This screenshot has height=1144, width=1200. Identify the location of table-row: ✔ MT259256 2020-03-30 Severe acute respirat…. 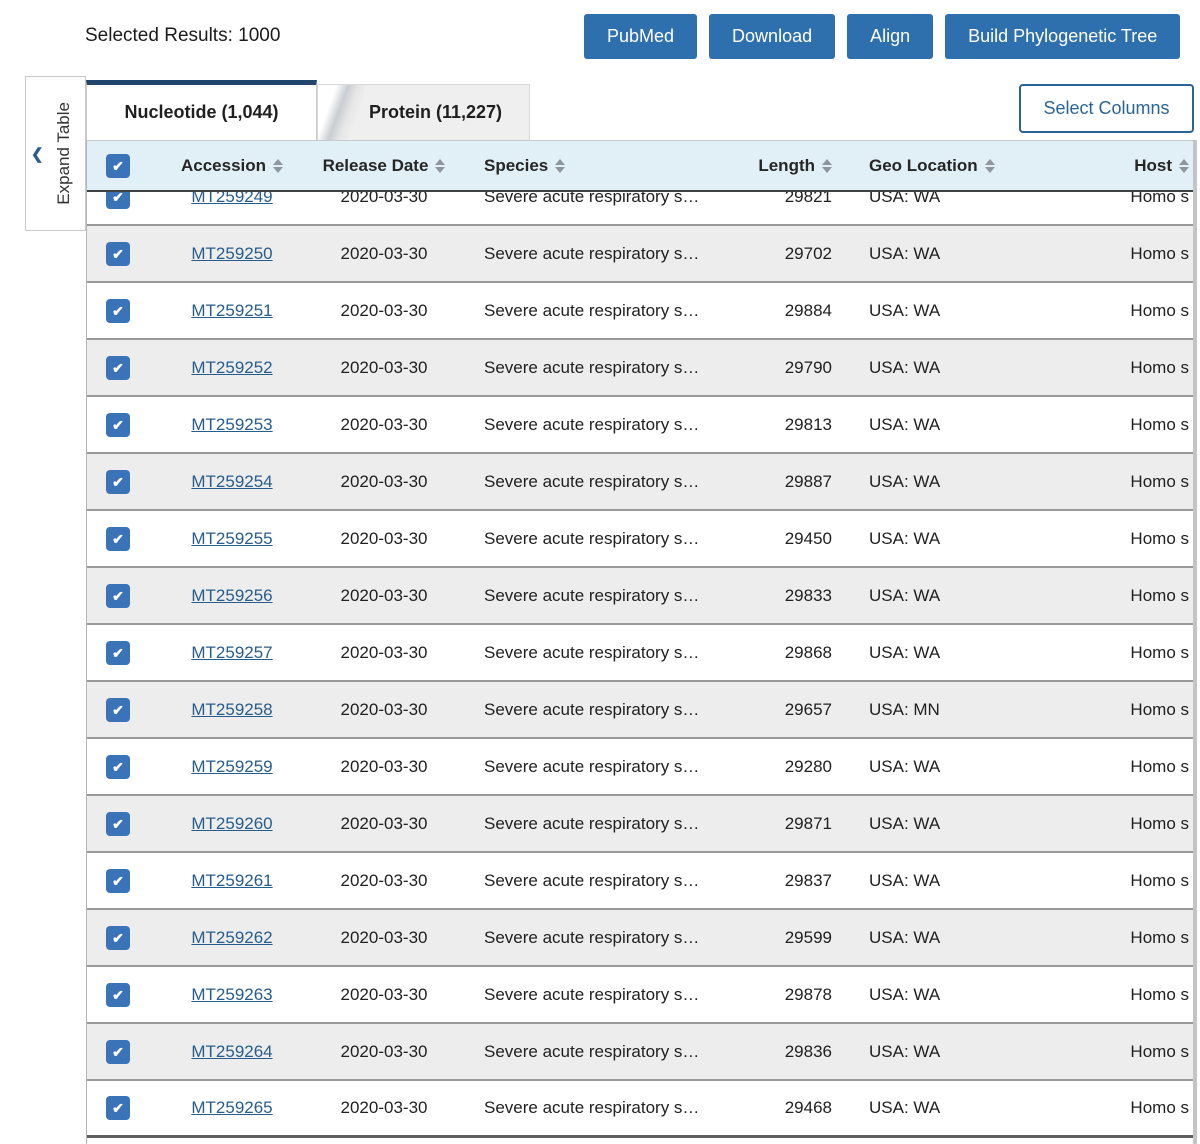
(640, 596).